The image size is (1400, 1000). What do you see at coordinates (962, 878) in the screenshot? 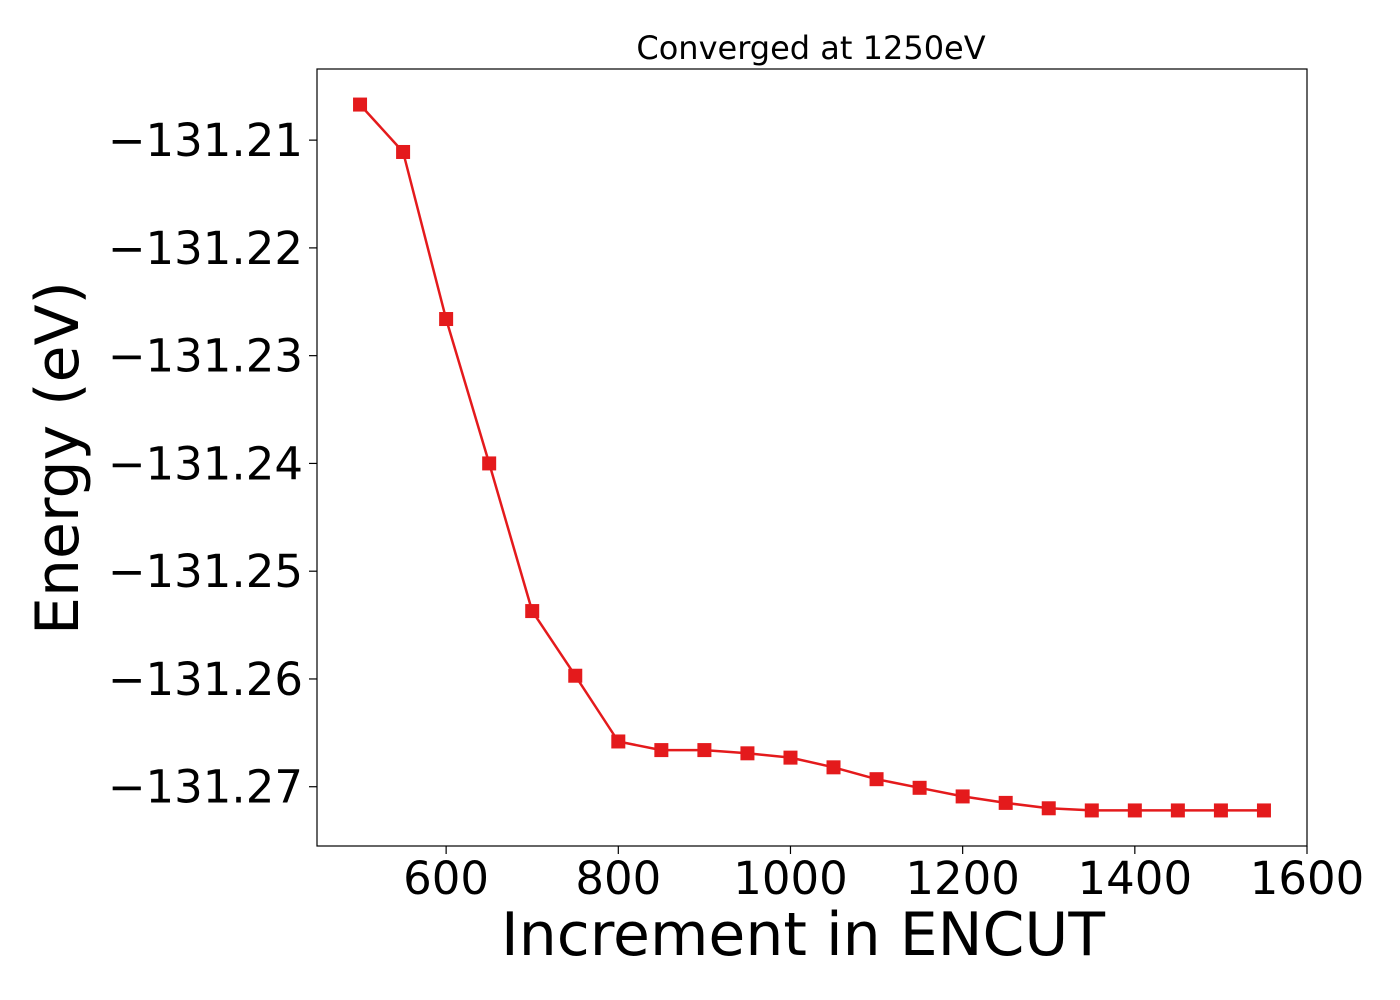
I see `x-tick-label: 1200` at bounding box center [962, 878].